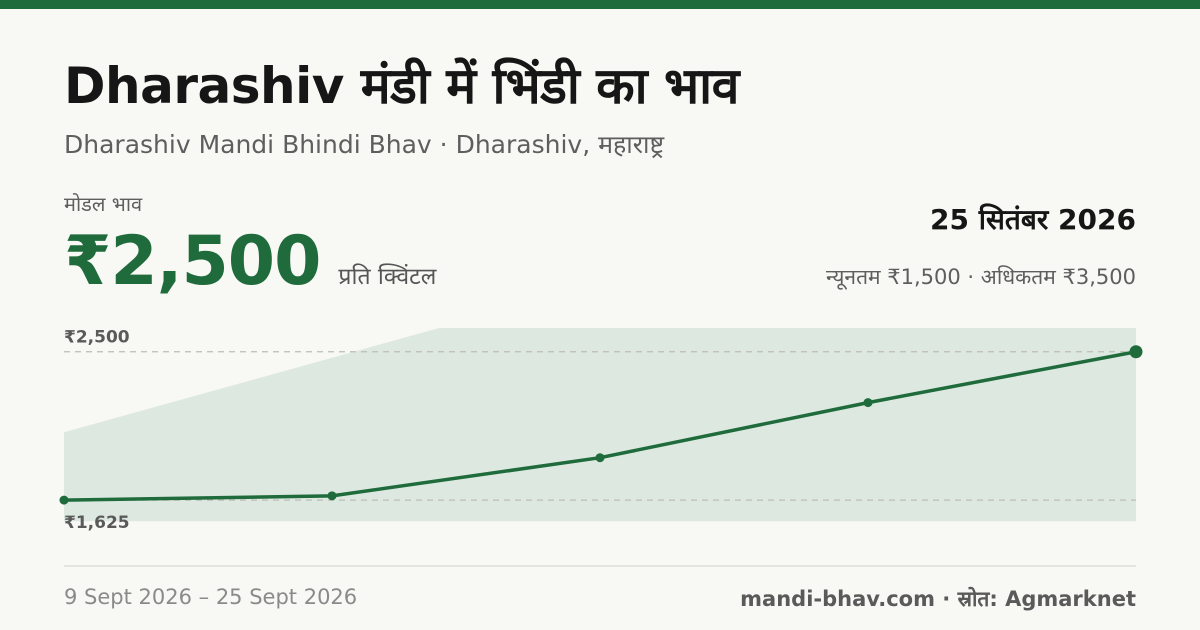 The image size is (1200, 630). I want to click on footer-source: mandi-bhav.com · स्रोत: Agmarknet, so click(938, 599).